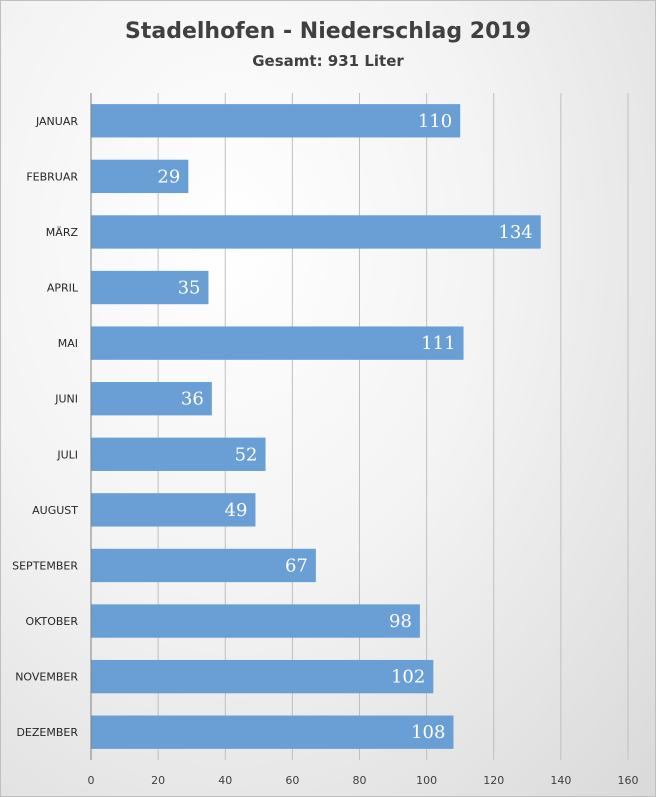  I want to click on data-label: 111, so click(438, 343).